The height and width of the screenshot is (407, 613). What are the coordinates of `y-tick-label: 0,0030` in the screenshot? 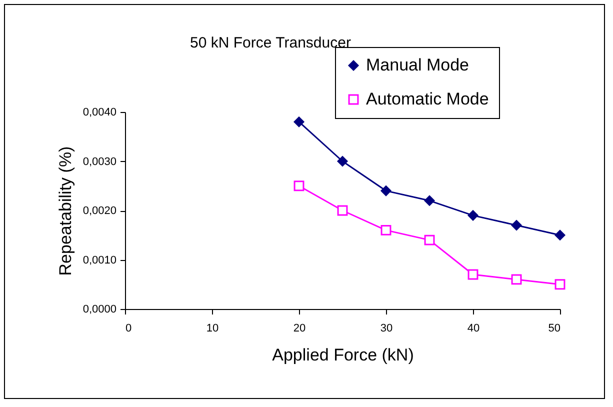 It's located at (99, 162).